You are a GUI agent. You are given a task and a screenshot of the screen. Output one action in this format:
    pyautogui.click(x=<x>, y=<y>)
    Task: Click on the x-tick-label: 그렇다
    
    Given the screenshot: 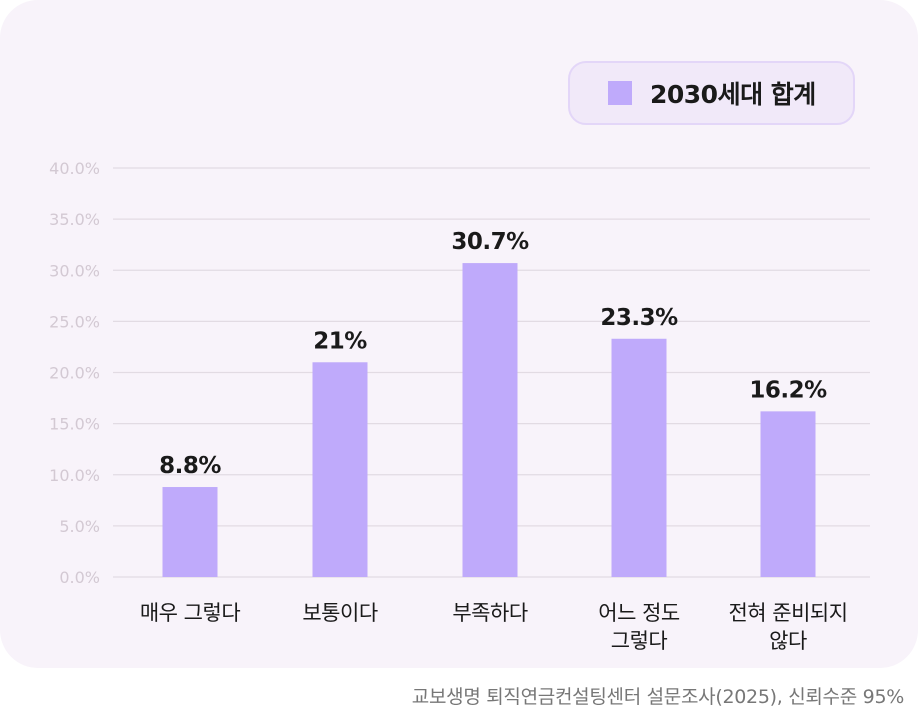 What is the action you would take?
    pyautogui.click(x=639, y=641)
    